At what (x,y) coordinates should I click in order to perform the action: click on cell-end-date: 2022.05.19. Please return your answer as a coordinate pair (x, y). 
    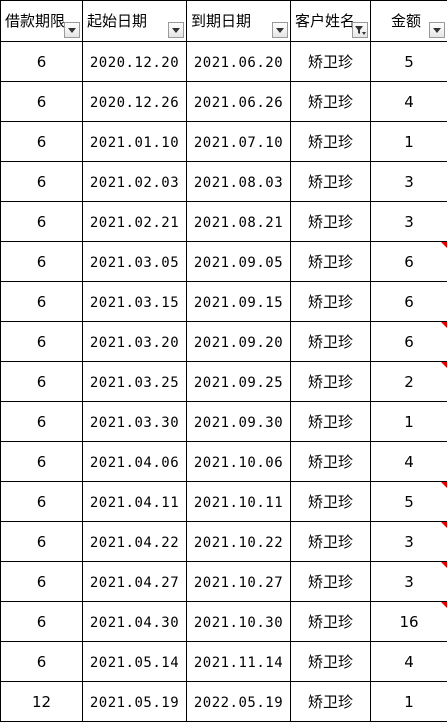
    Looking at the image, I should click on (239, 702).